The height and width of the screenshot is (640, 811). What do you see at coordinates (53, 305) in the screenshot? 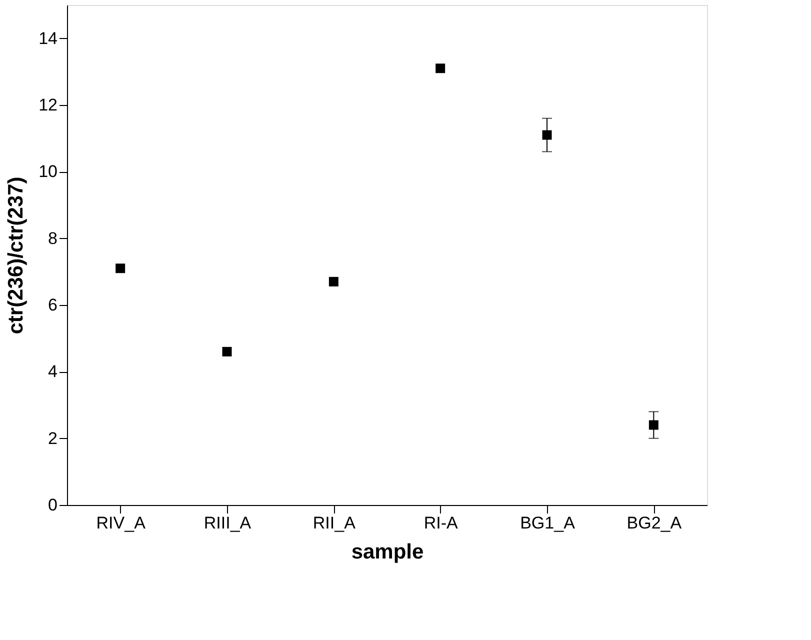
I see `y-tick-label: 6` at bounding box center [53, 305].